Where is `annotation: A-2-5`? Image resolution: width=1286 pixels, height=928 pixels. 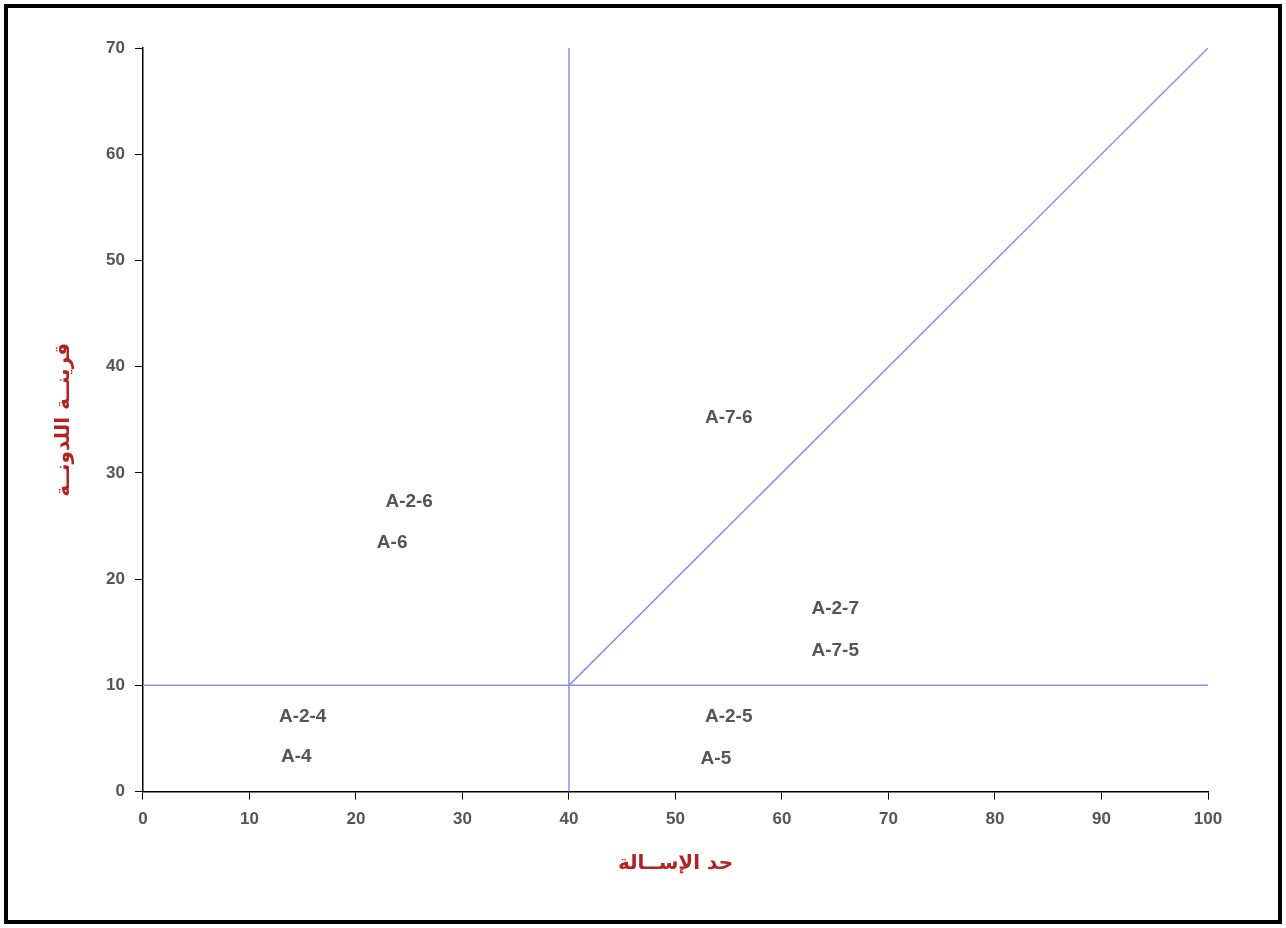
annotation: A-2-5 is located at coordinates (728, 716).